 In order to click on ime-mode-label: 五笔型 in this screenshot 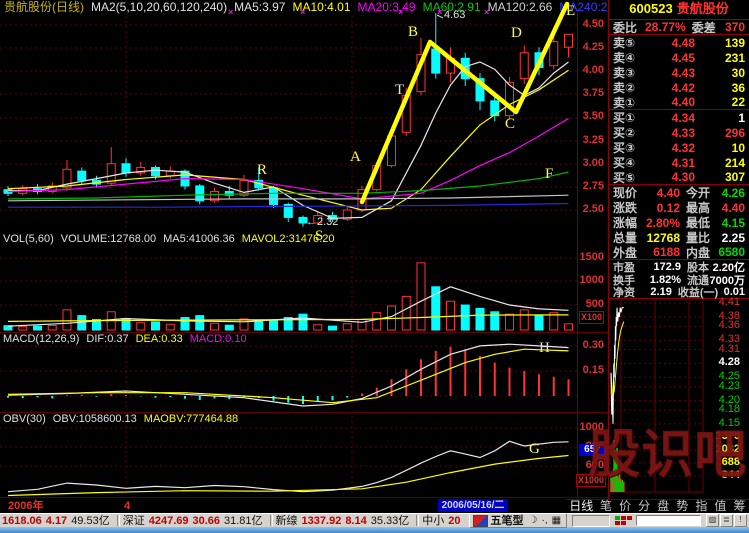, I will do `click(507, 520)`.